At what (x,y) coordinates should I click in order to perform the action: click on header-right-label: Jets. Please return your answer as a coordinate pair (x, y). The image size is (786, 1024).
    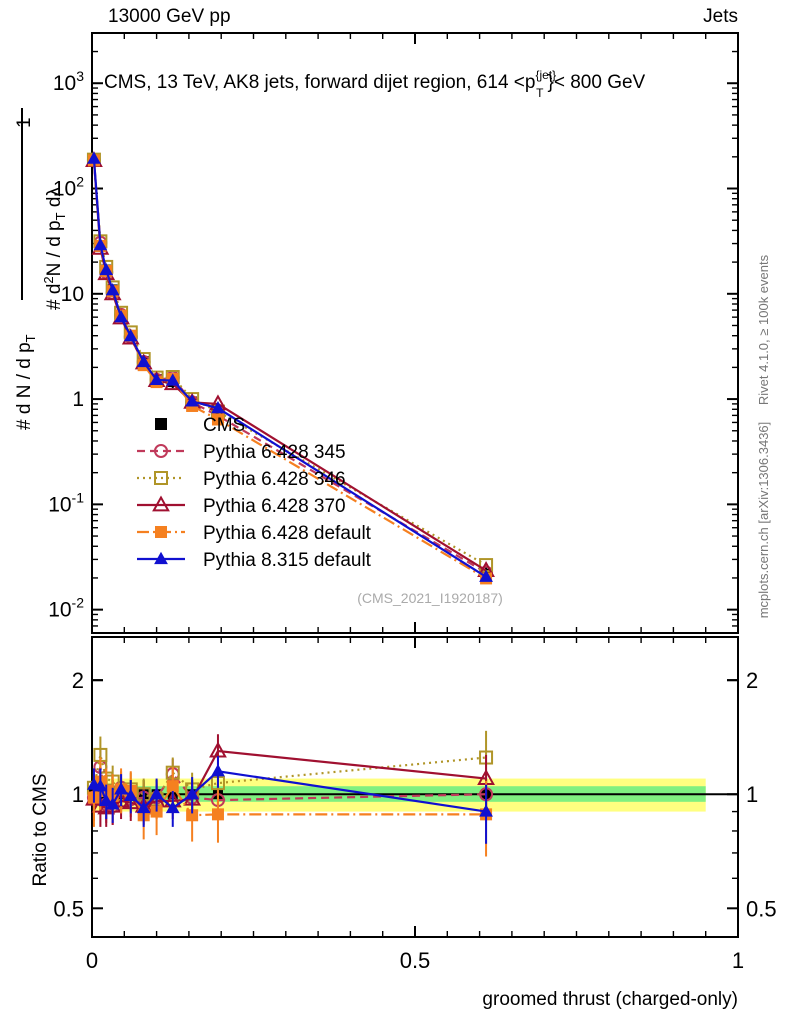
    Looking at the image, I should click on (720, 16).